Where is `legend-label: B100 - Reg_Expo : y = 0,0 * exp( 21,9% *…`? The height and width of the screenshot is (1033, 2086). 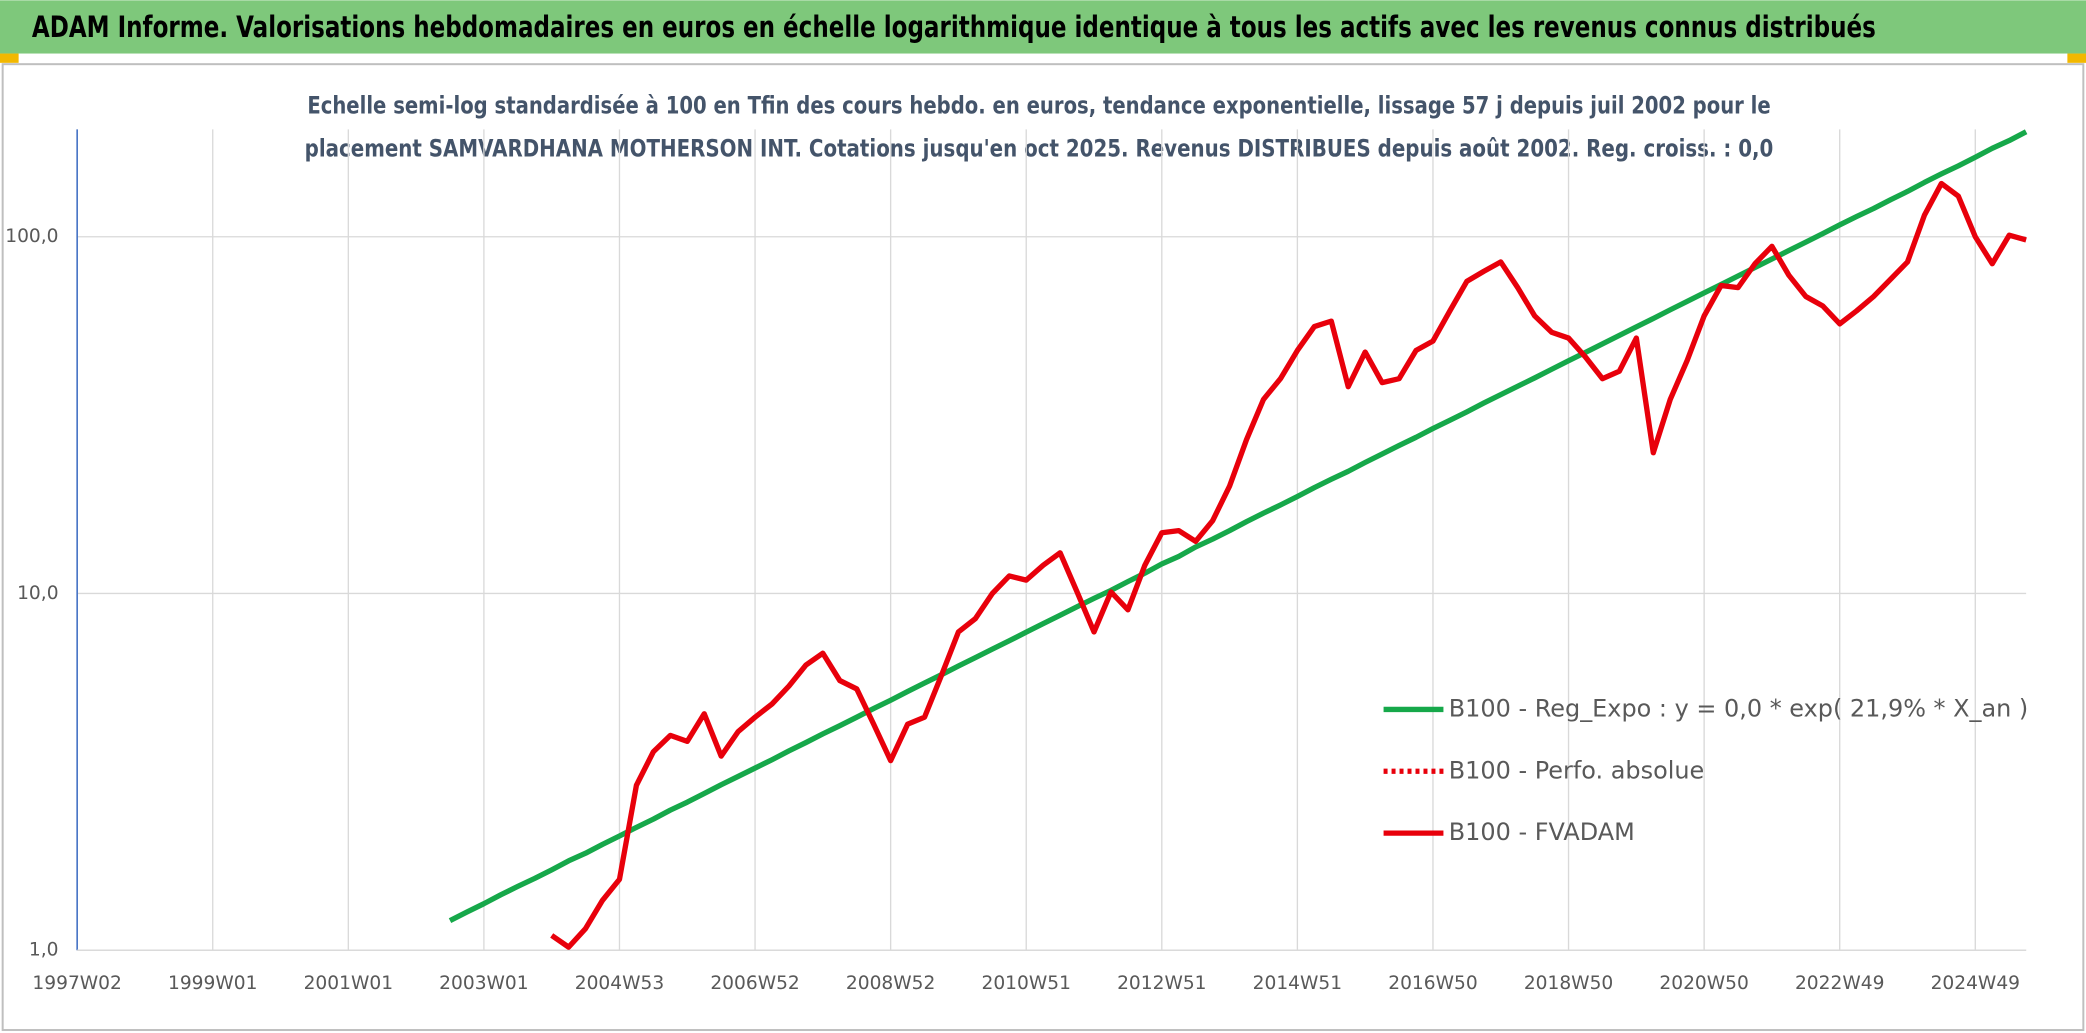
legend-label: B100 - Reg_Expo : y = 0,0 * exp( 21,9% *… is located at coordinates (1739, 708).